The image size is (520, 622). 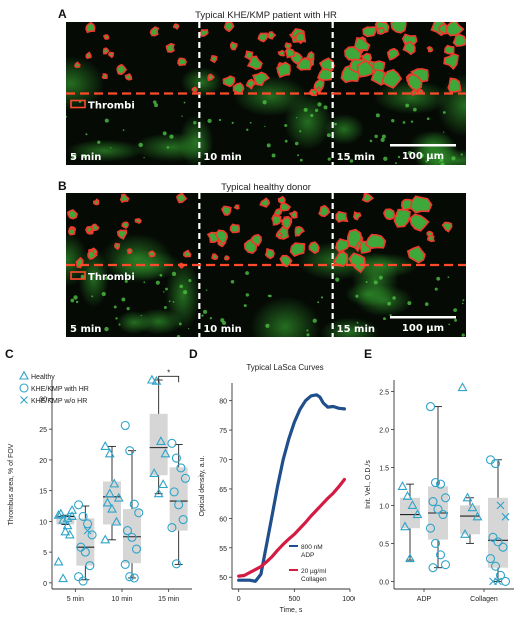 I want to click on y-tick-label: 1.0, so click(x=384, y=506).